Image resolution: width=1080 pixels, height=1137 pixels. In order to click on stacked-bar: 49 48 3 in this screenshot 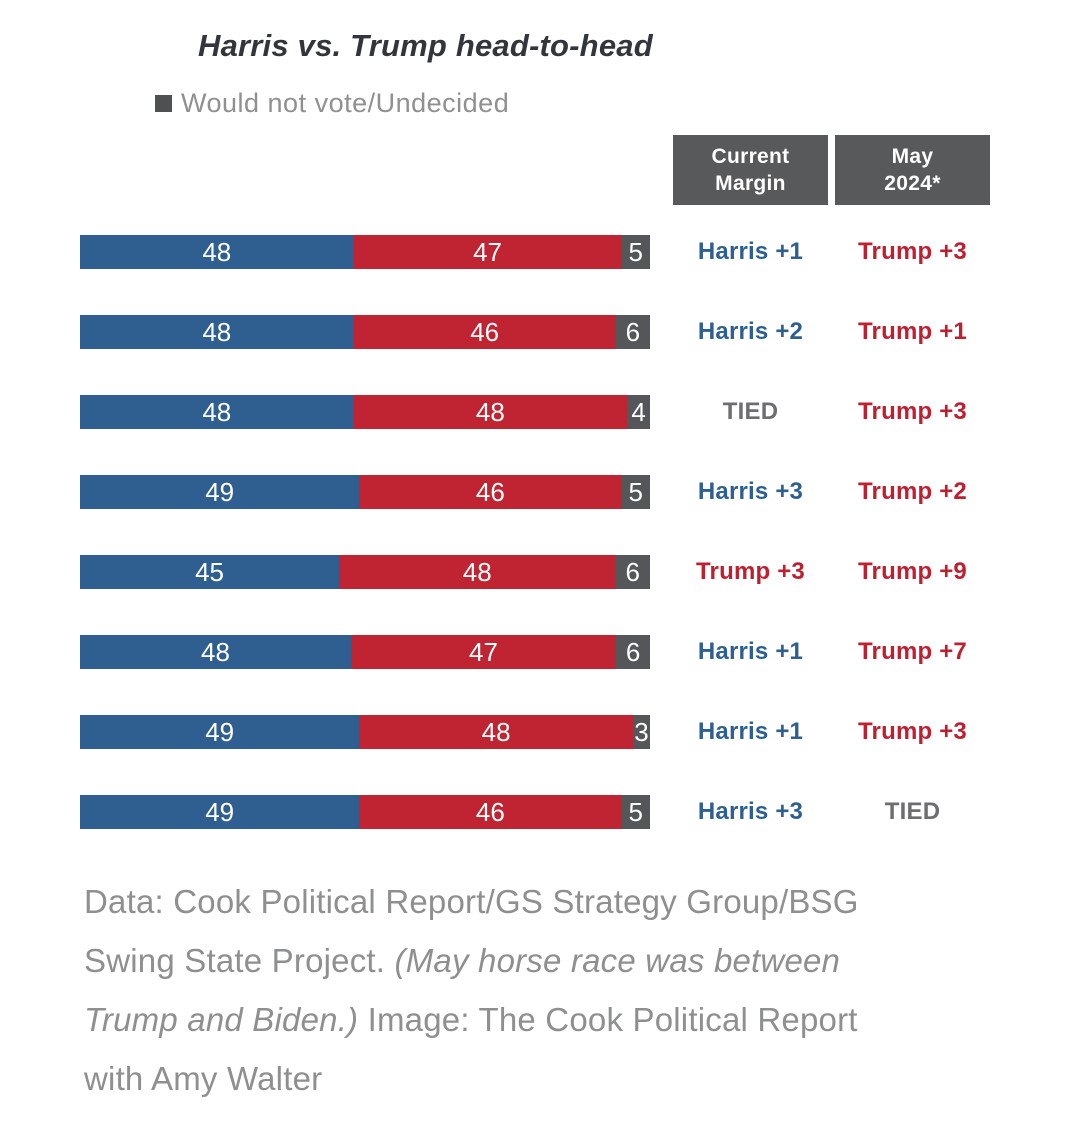, I will do `click(365, 732)`.